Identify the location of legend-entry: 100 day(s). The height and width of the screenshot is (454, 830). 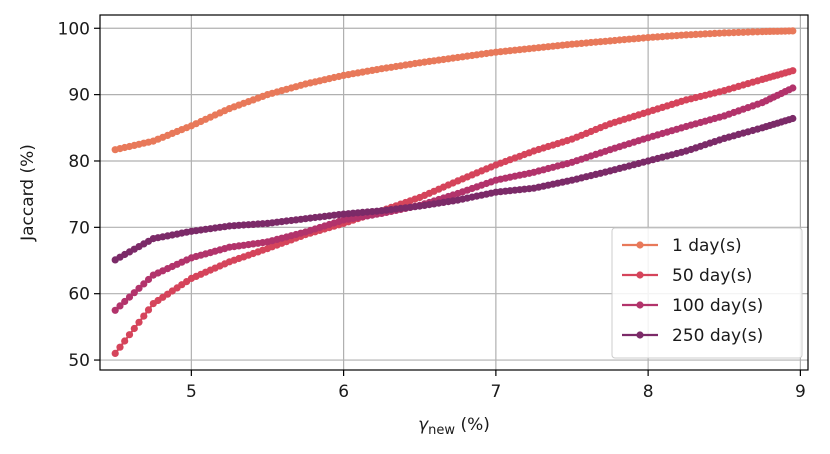
(692, 306).